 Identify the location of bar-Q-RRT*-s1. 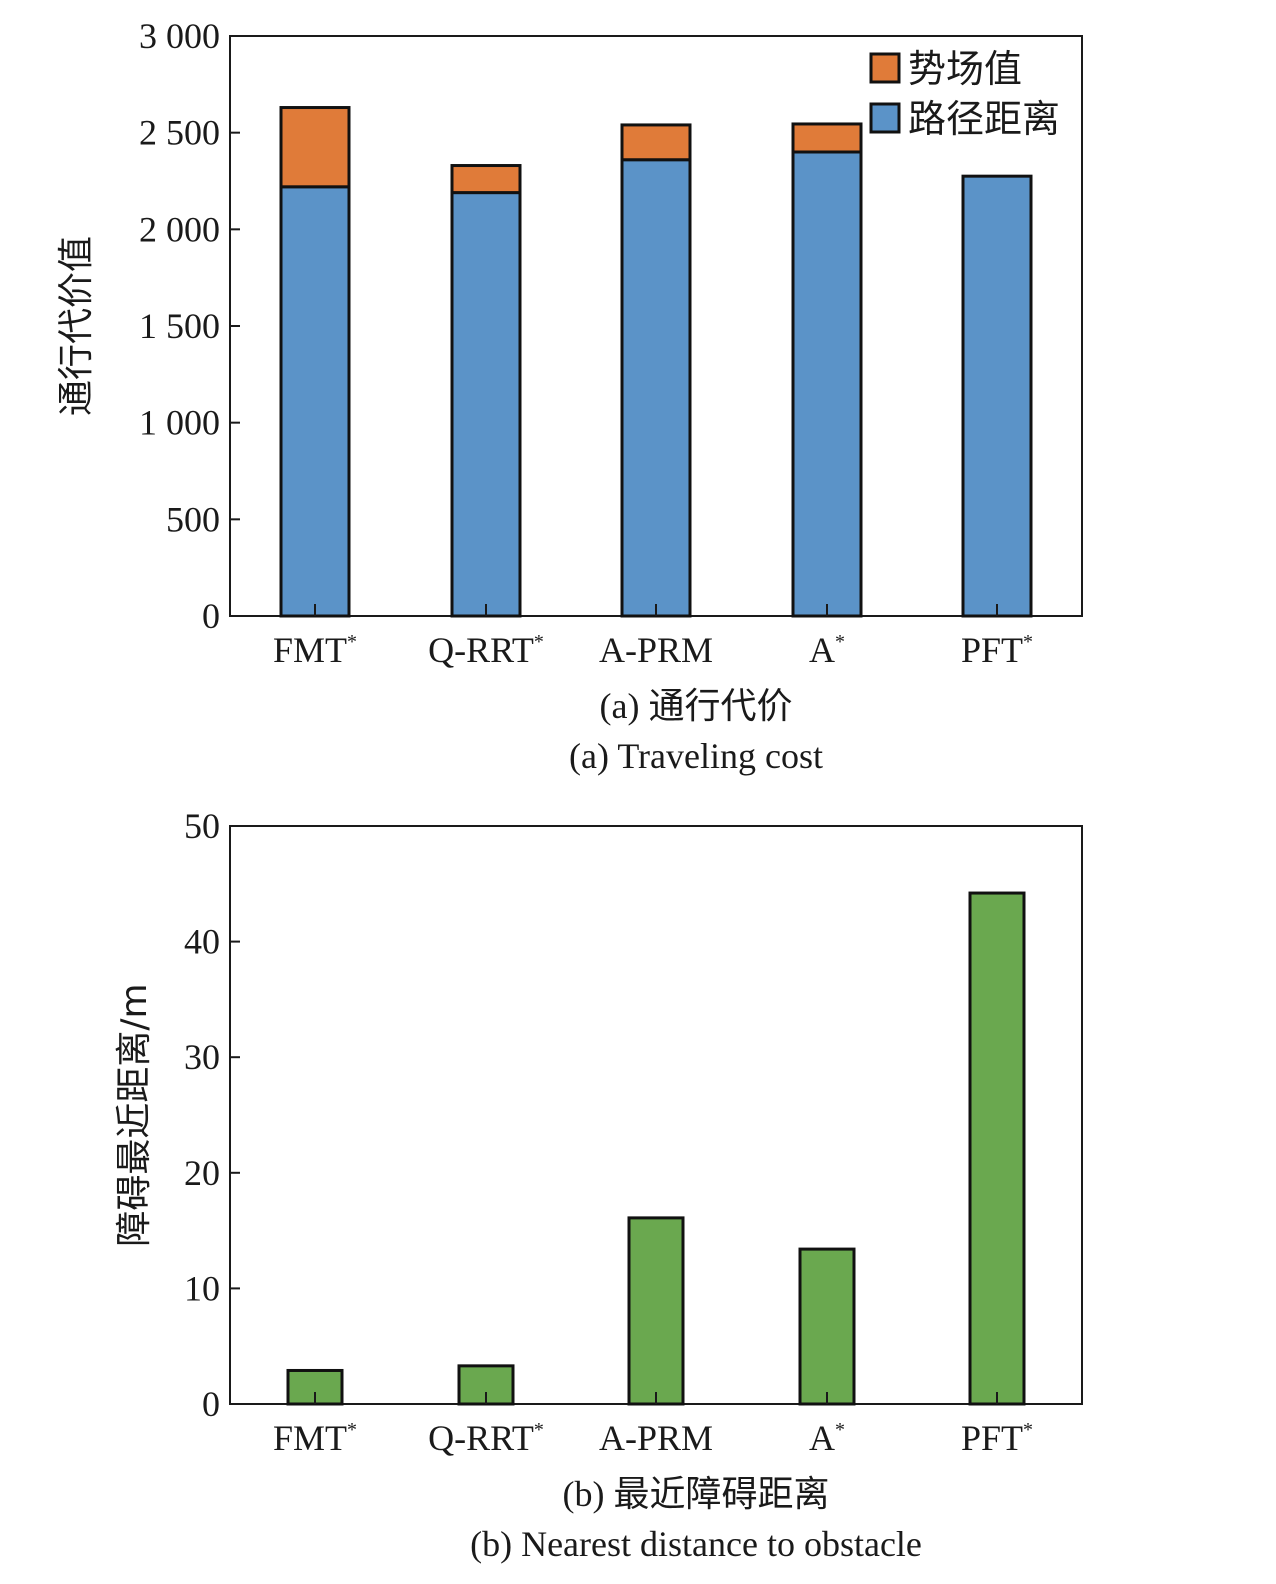
(486, 179).